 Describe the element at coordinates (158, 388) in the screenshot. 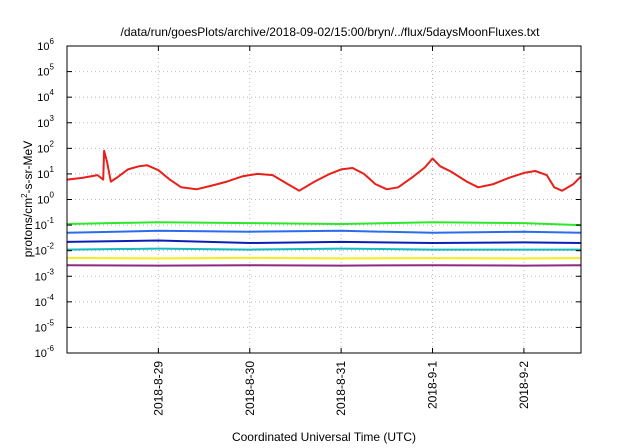

I see `x-tick-label: 2018-8-29` at that location.